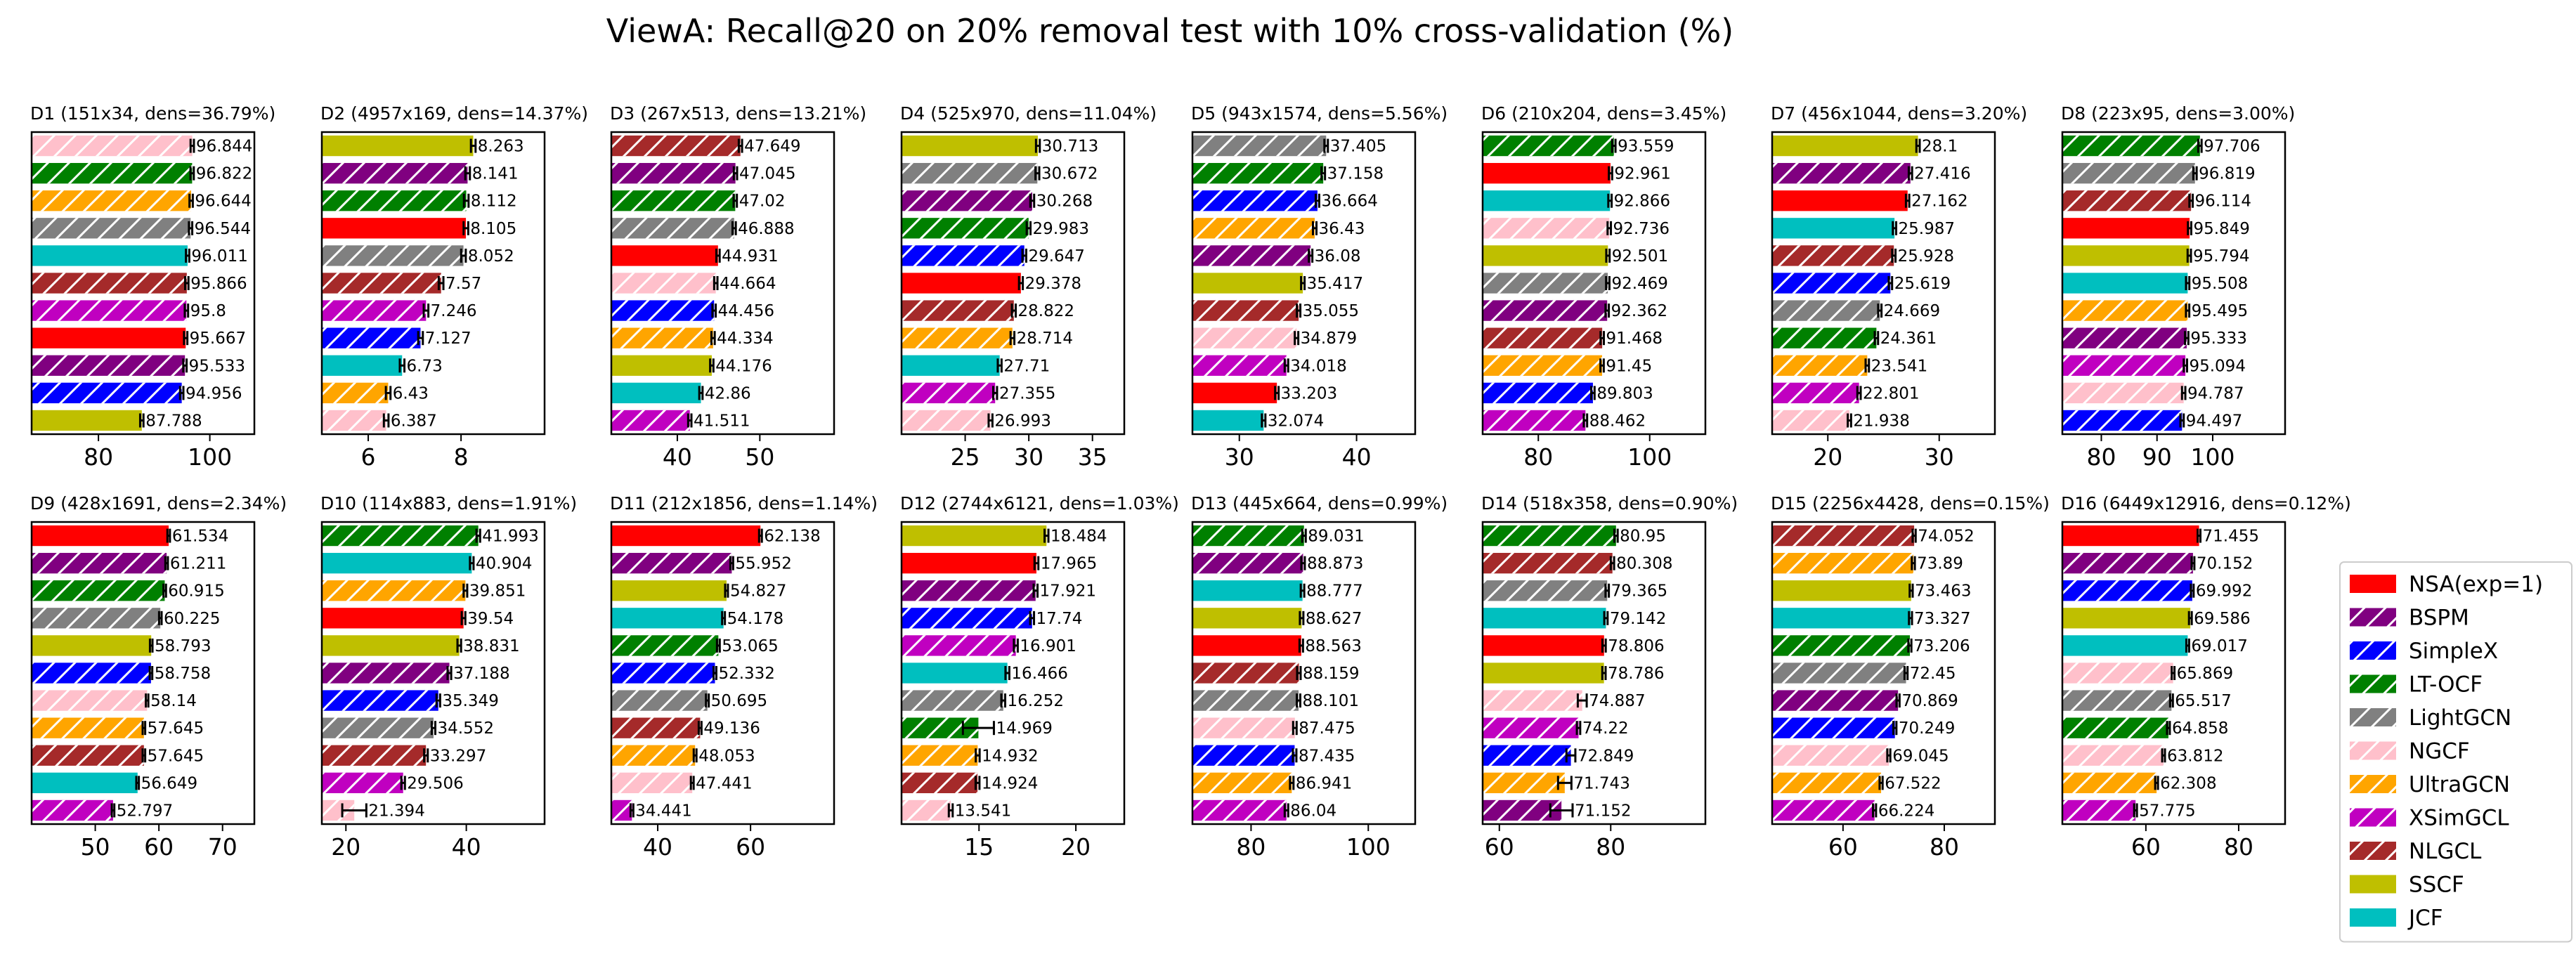 The width and height of the screenshot is (2576, 966). I want to click on data-label: 88.563, so click(1333, 646).